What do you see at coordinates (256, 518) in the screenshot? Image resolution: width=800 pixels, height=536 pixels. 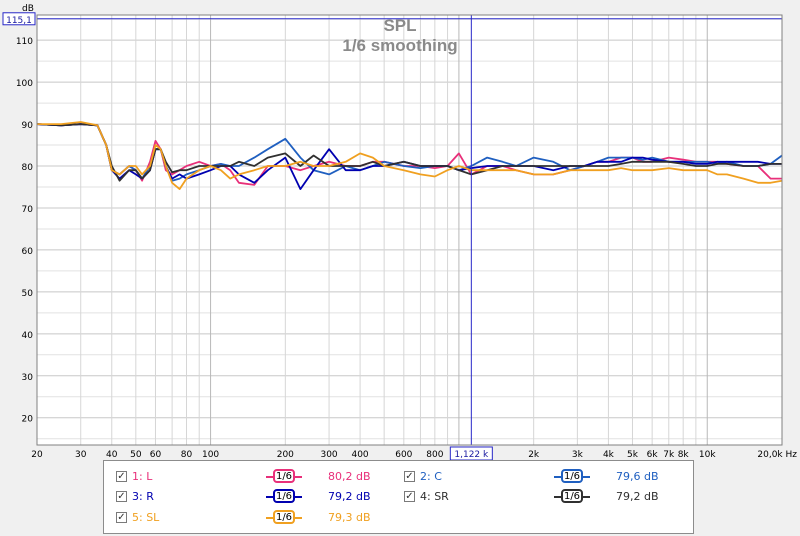 I see `legend-entry-5: ✓ 5: SL 1/6 79,3 dB` at bounding box center [256, 518].